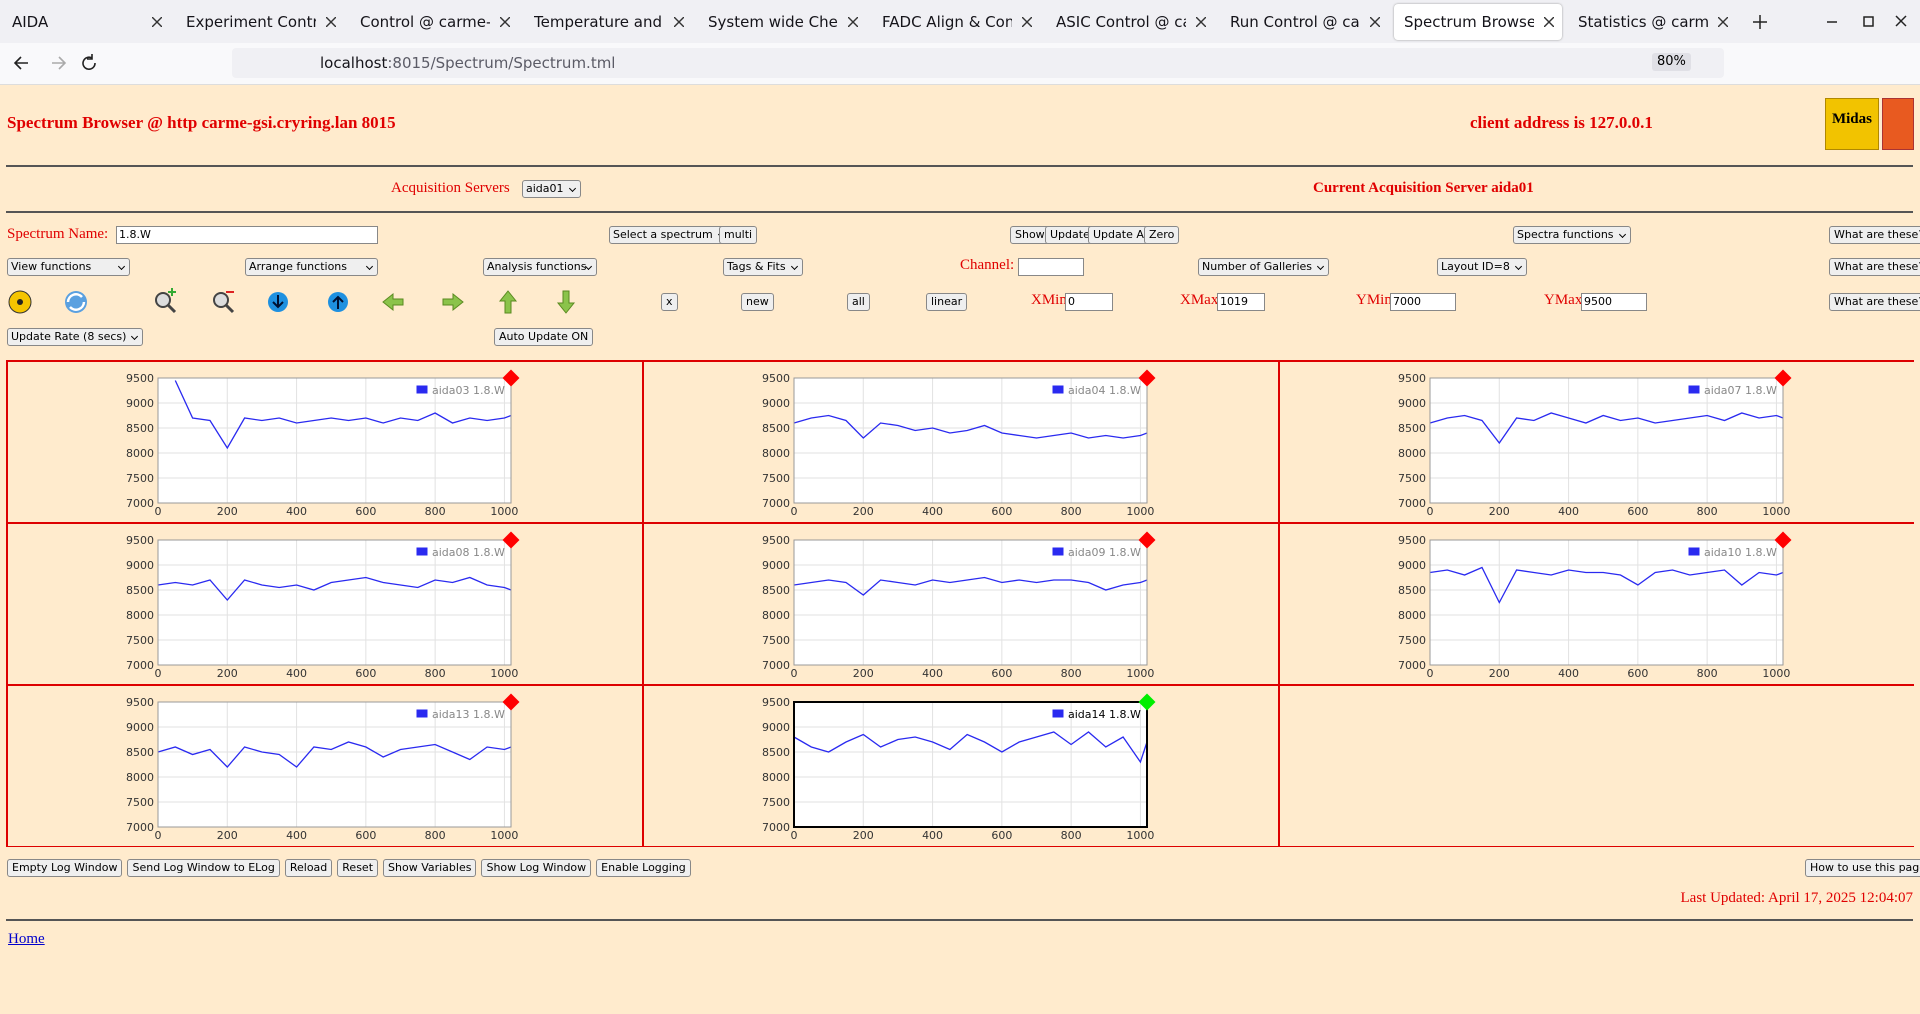  What do you see at coordinates (1614, 302) in the screenshot?
I see `ymax-input: 9500` at bounding box center [1614, 302].